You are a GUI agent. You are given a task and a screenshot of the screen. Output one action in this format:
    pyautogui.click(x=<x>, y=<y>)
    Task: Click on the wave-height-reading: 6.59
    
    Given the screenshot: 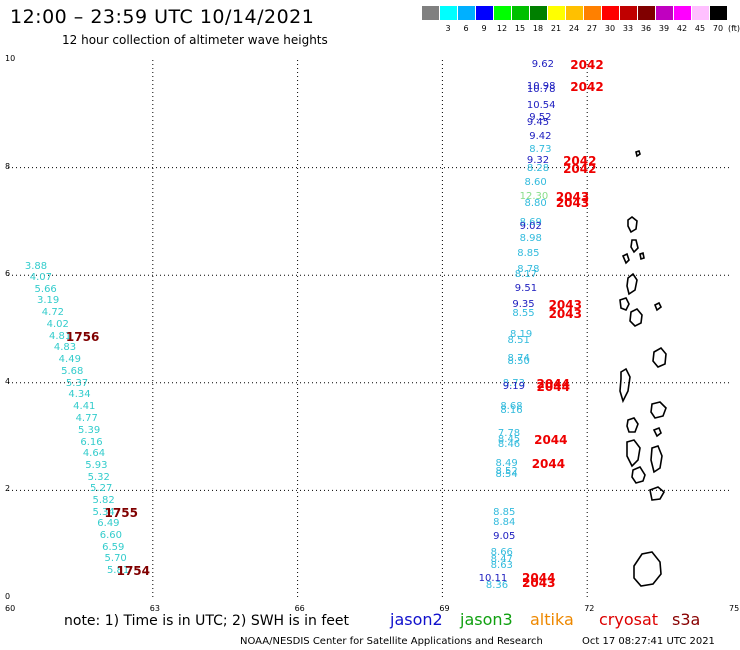 What is the action you would take?
    pyautogui.click(x=113, y=547)
    